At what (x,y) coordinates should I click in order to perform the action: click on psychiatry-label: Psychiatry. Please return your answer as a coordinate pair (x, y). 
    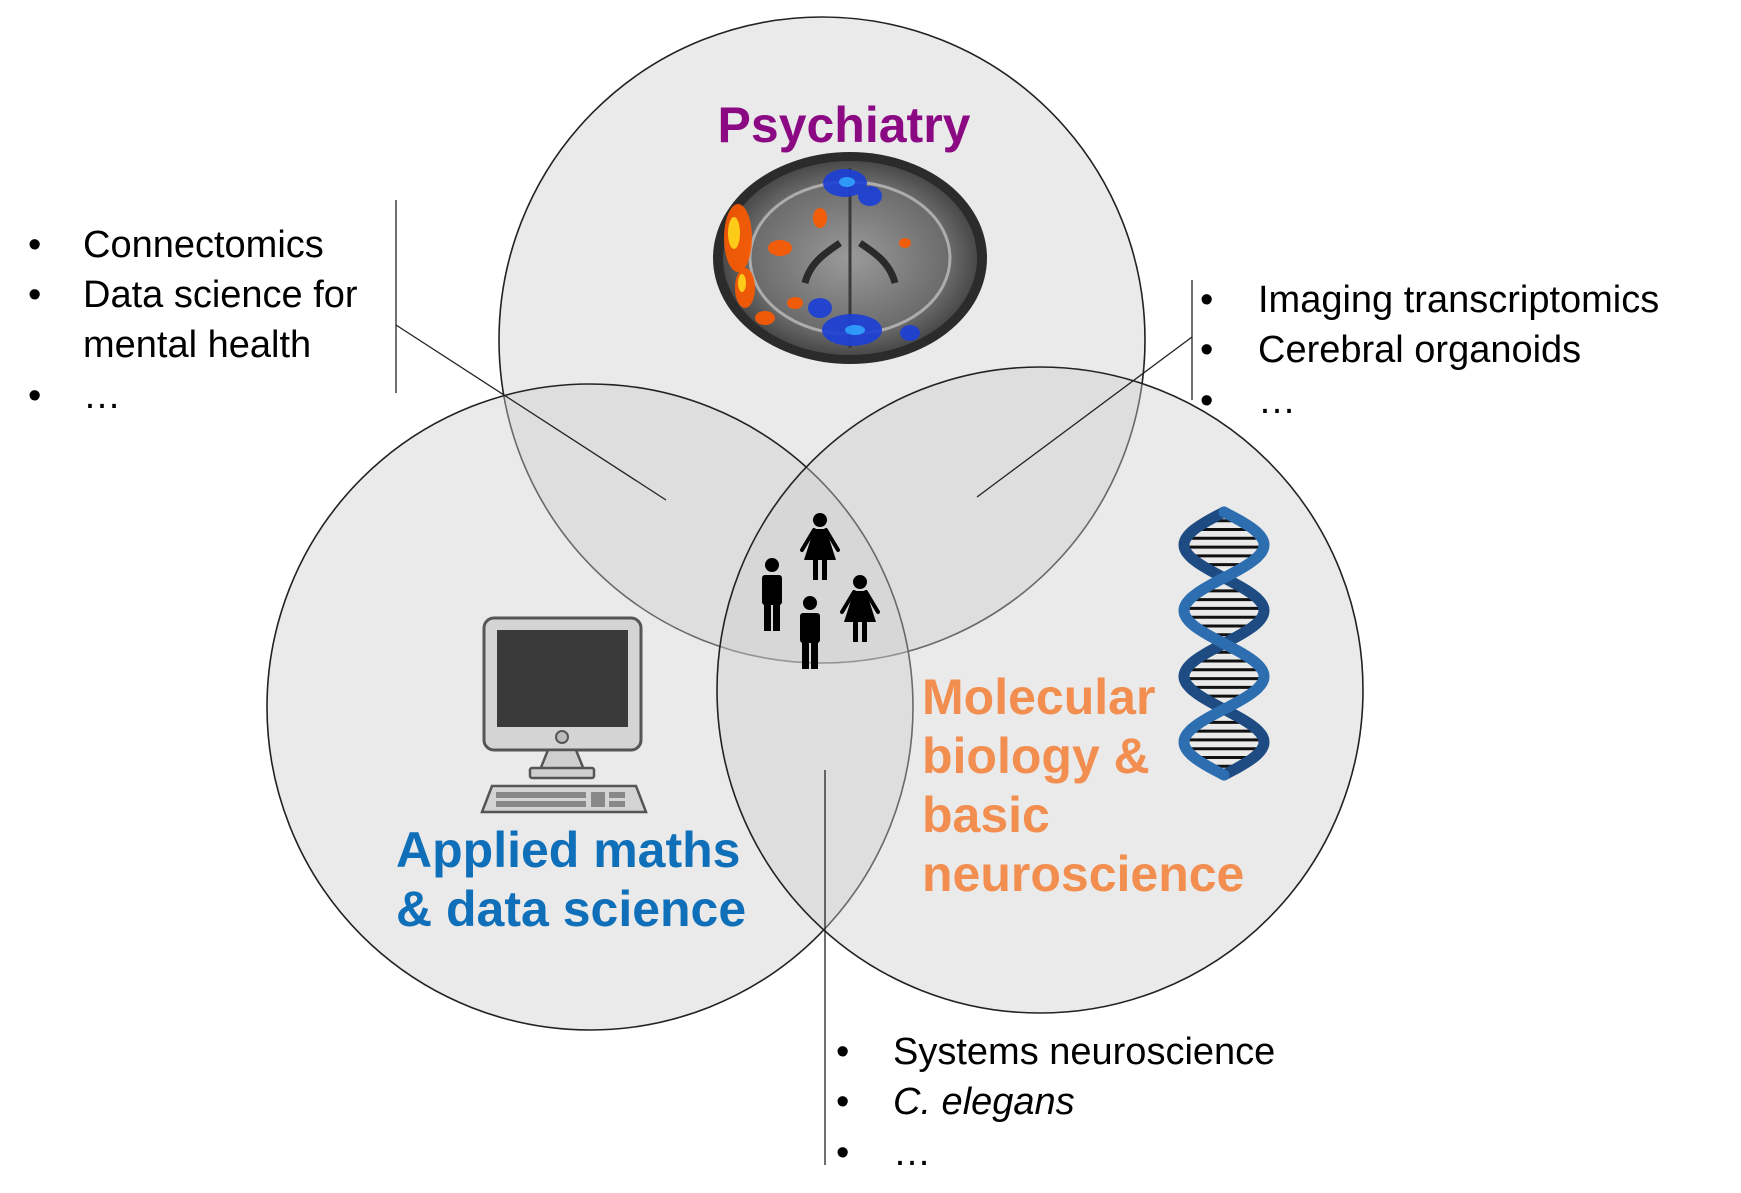
    Looking at the image, I should click on (844, 125).